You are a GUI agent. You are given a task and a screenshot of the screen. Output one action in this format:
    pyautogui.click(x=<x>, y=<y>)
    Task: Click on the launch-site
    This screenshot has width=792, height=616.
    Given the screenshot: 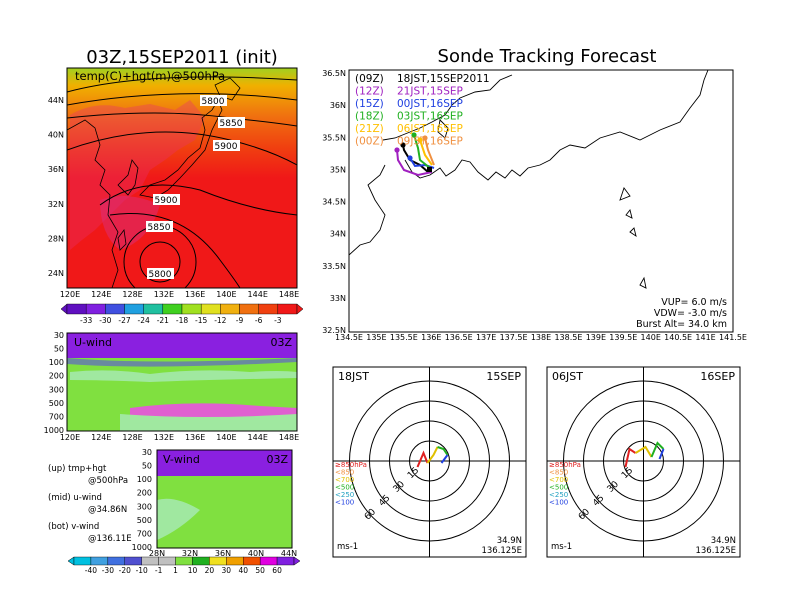 What is the action you would take?
    pyautogui.click(x=429, y=169)
    